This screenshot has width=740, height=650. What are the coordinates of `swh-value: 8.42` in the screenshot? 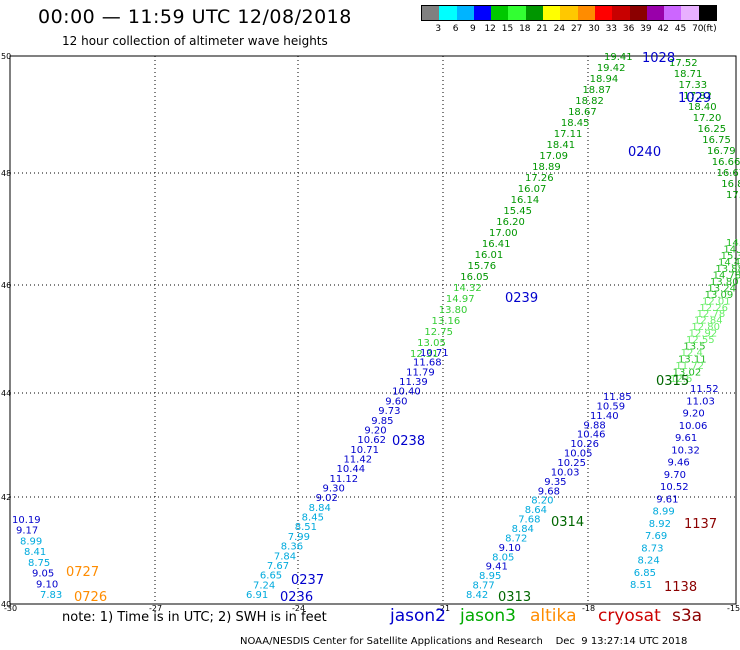 It's located at (477, 595).